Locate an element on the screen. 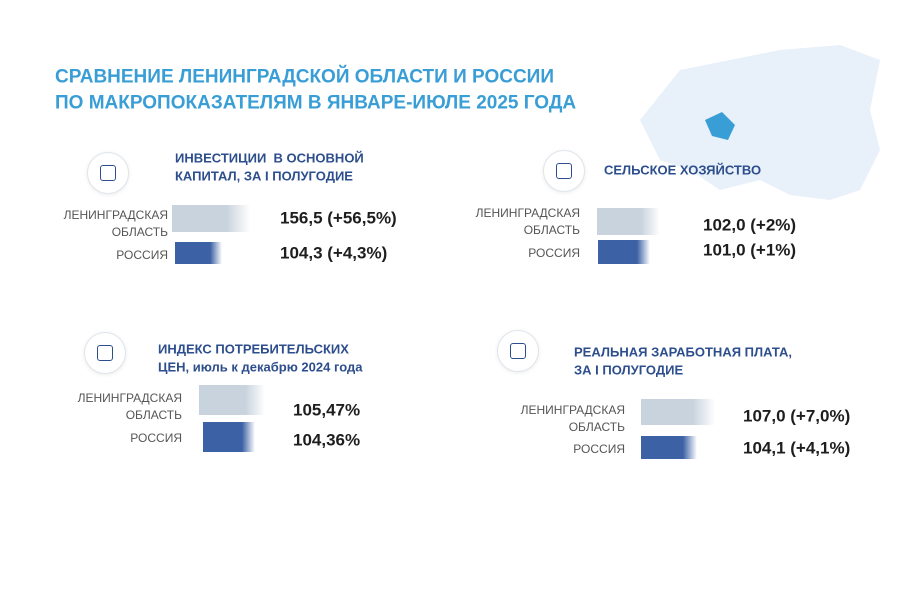 Image resolution: width=900 pixels, height=600 pixels. panel-title: КАПИТАЛ, ЗА I ПОЛУГОДИЕ is located at coordinates (264, 176).